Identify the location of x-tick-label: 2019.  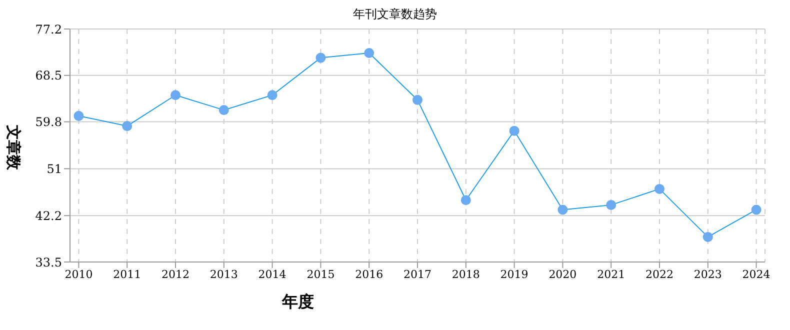
(514, 274).